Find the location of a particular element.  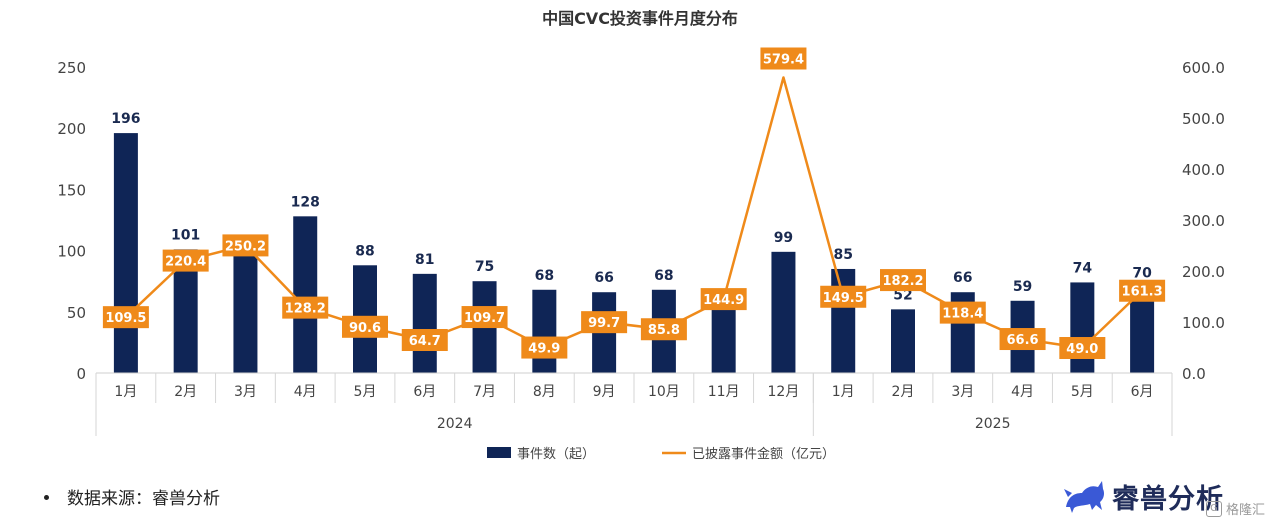

watermark: G 格隆汇 is located at coordinates (1235, 508).